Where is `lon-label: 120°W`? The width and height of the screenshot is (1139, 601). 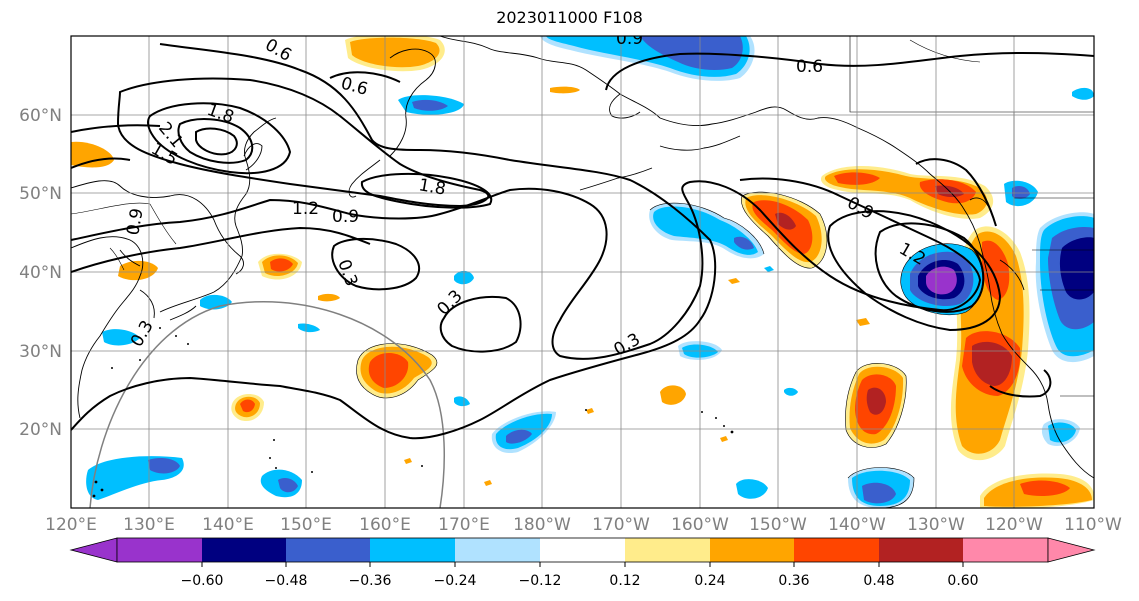
lon-label: 120°W is located at coordinates (1014, 525).